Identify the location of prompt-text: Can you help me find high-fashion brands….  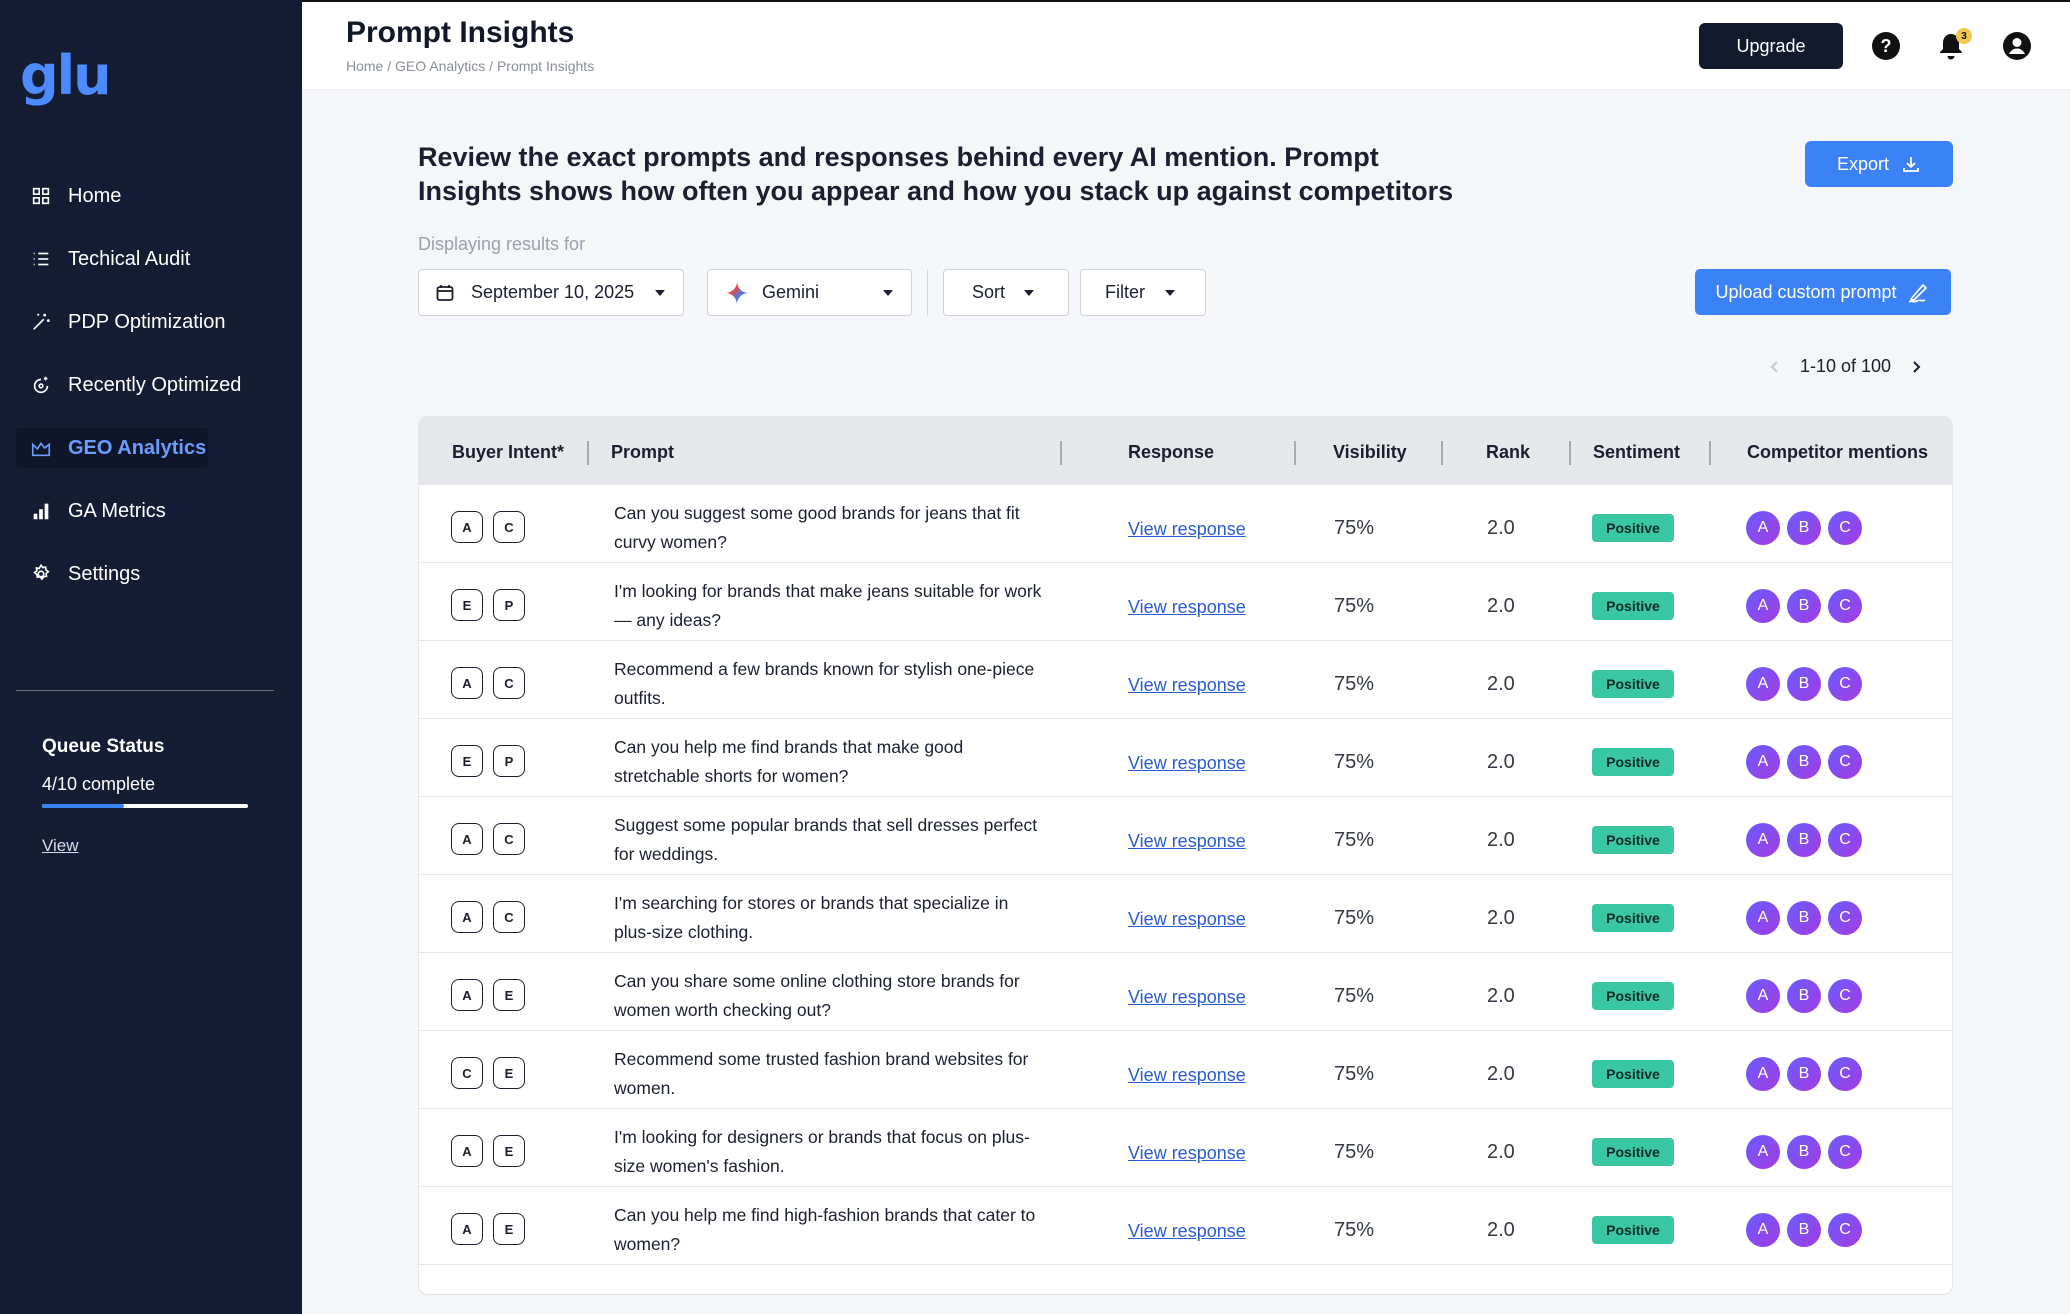
(825, 1229).